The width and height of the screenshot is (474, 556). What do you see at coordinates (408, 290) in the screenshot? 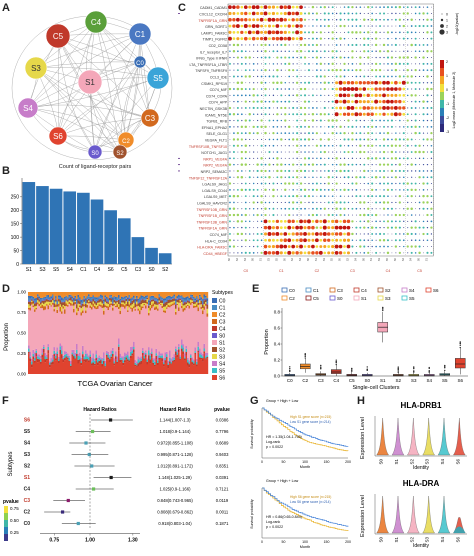
I see `box-legend-item: S4` at bounding box center [408, 290].